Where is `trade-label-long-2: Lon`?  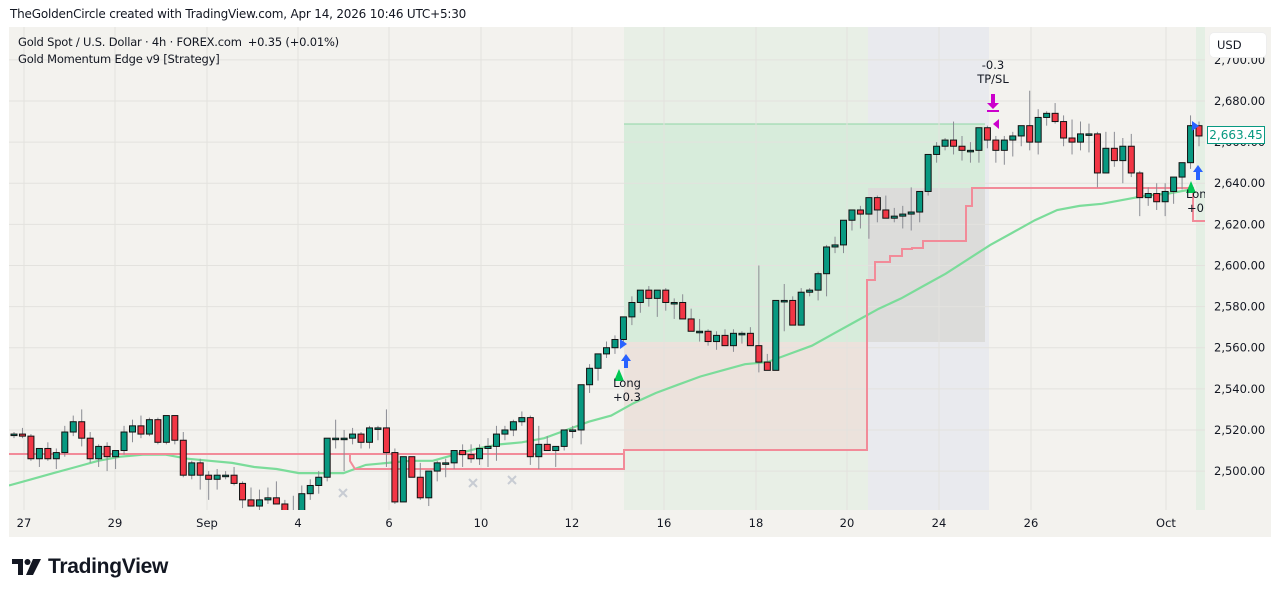
trade-label-long-2: Lon is located at coordinates (1196, 194).